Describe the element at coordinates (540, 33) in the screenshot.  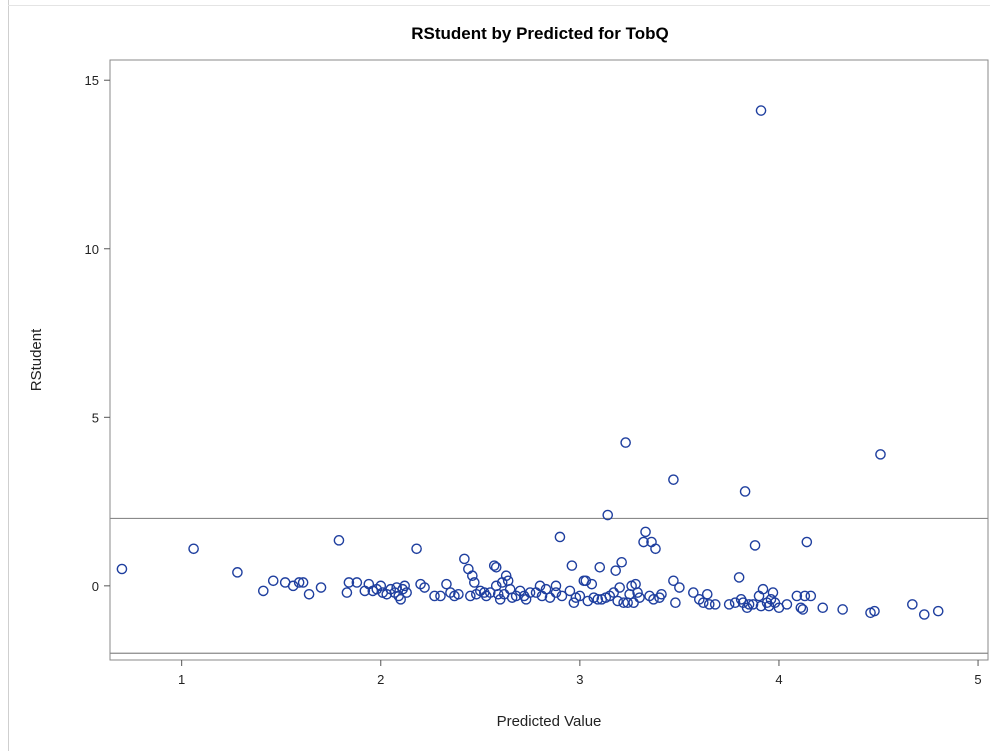
I see `chart-title: RStudent by Predicted for TobQ` at that location.